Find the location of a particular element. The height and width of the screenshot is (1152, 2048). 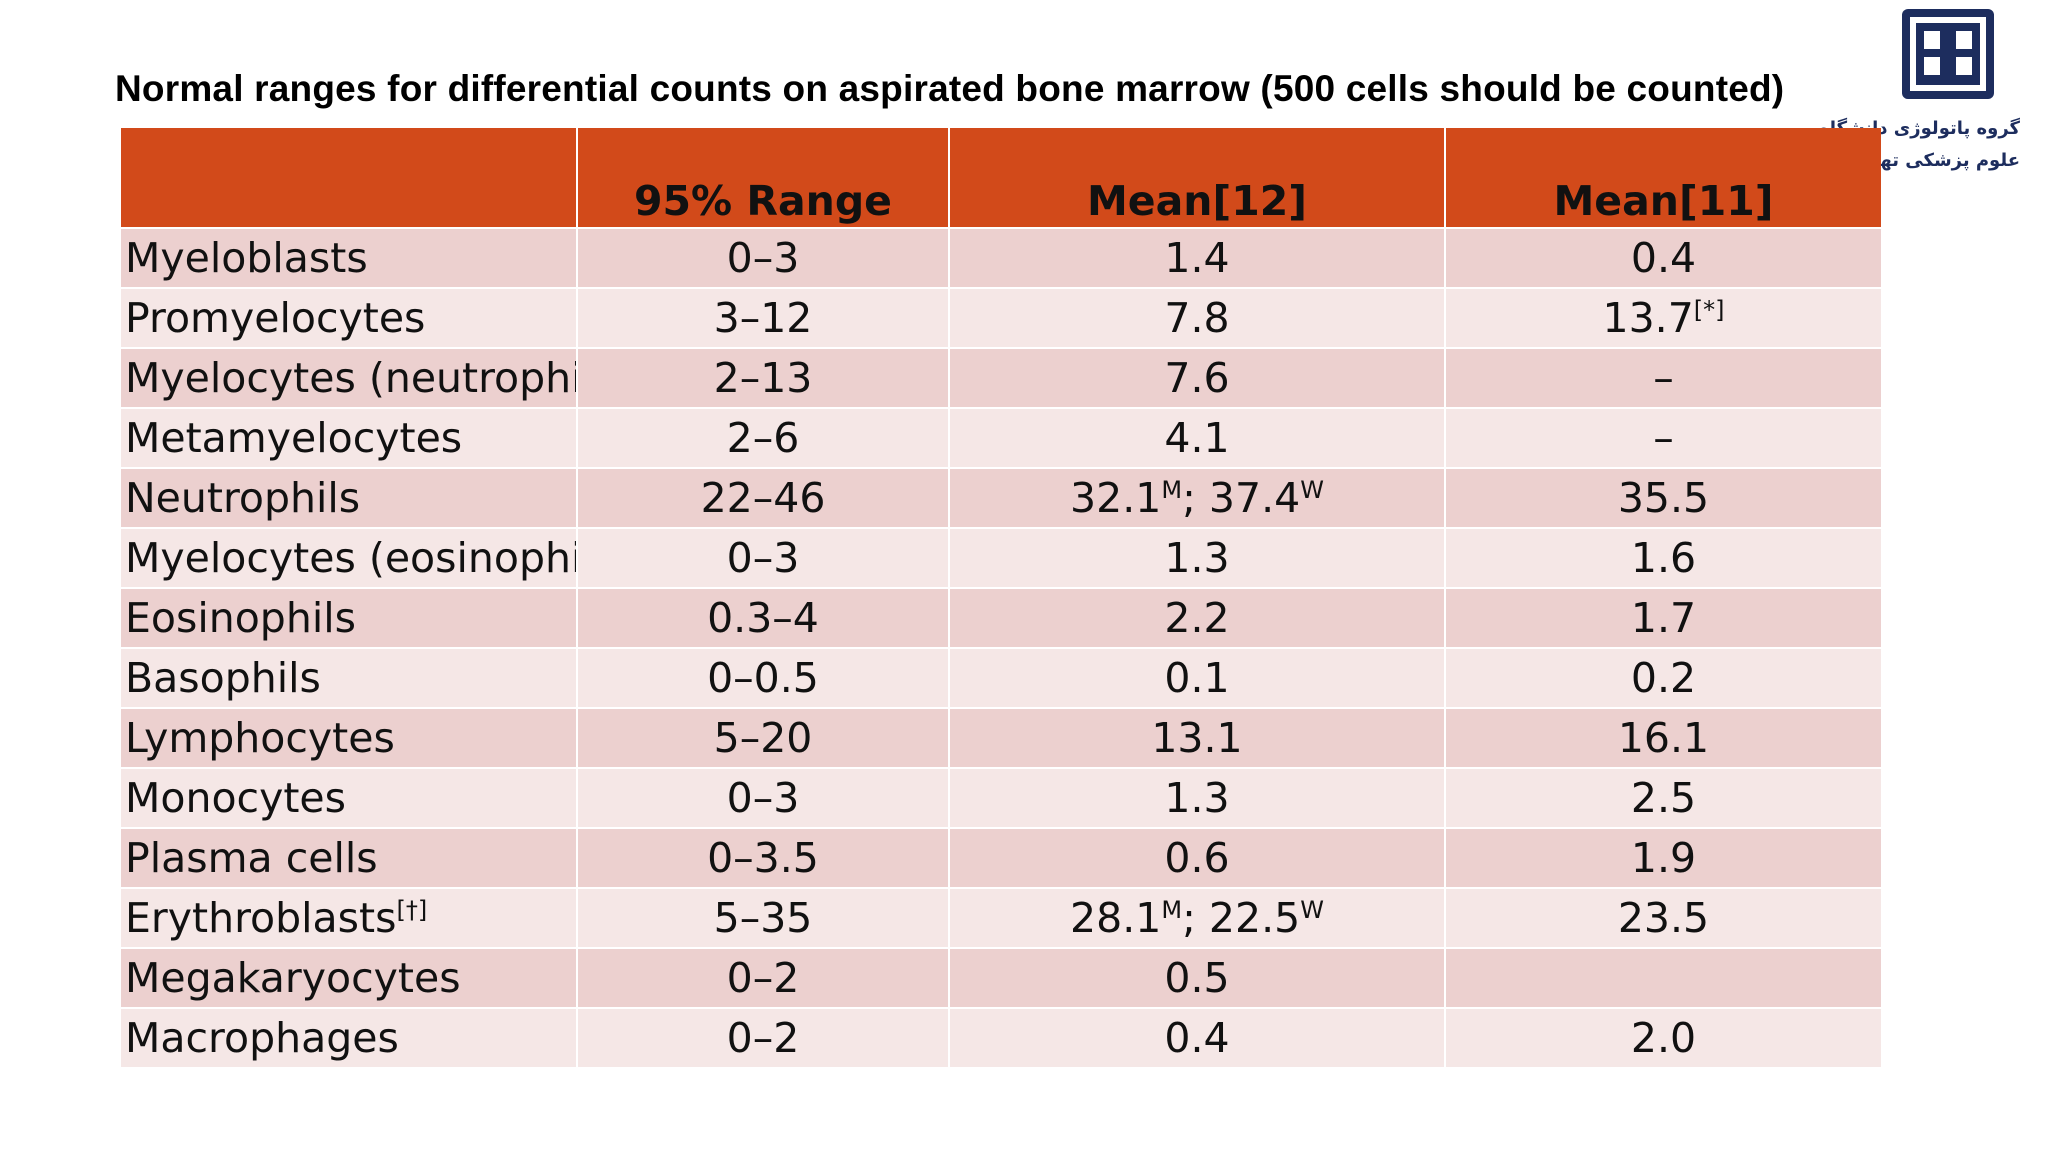

cell: 1.4 is located at coordinates (1197, 258).